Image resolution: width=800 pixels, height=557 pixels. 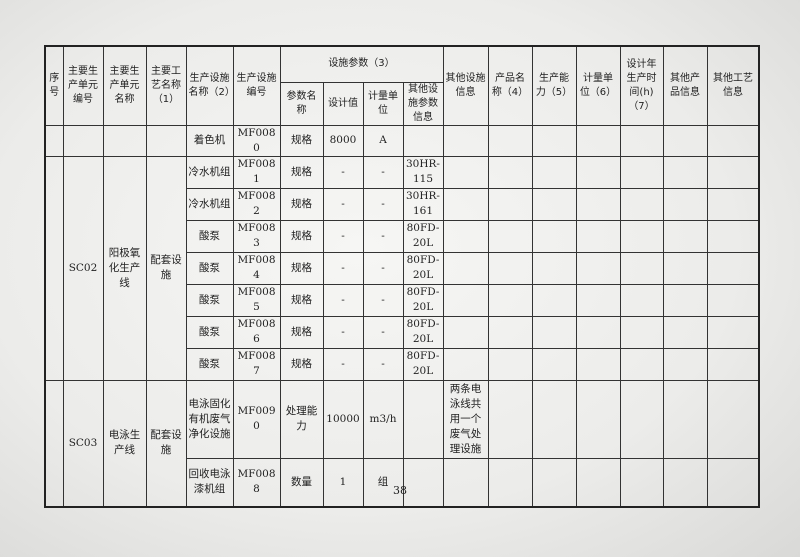 I want to click on table-row: 着色机 MF0080 规格 8000 A, so click(x=402, y=140).